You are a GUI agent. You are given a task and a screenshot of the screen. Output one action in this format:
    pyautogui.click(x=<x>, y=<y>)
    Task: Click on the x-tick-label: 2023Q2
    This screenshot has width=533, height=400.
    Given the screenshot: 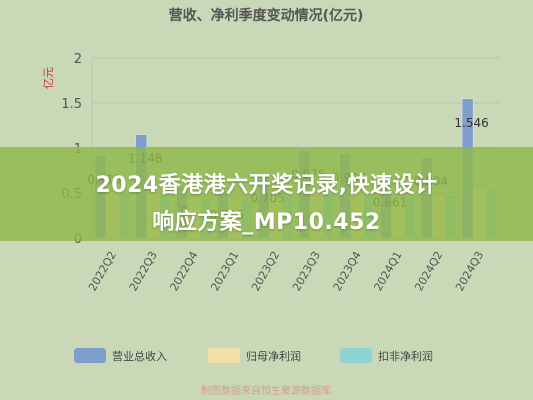 What is the action you would take?
    pyautogui.click(x=265, y=271)
    